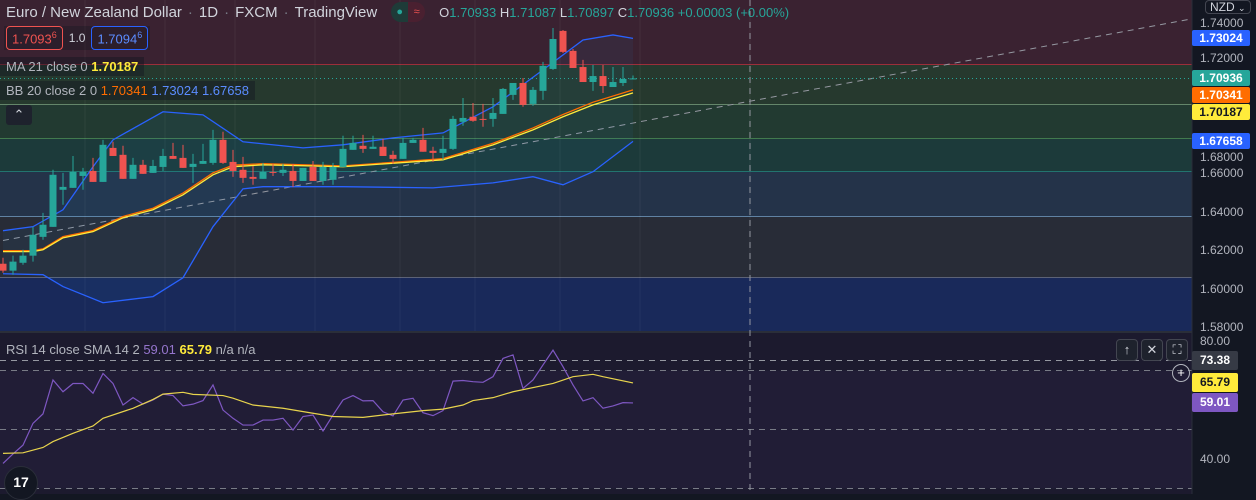 Image resolution: width=1256 pixels, height=500 pixels. I want to click on interval: 1D, so click(208, 12).